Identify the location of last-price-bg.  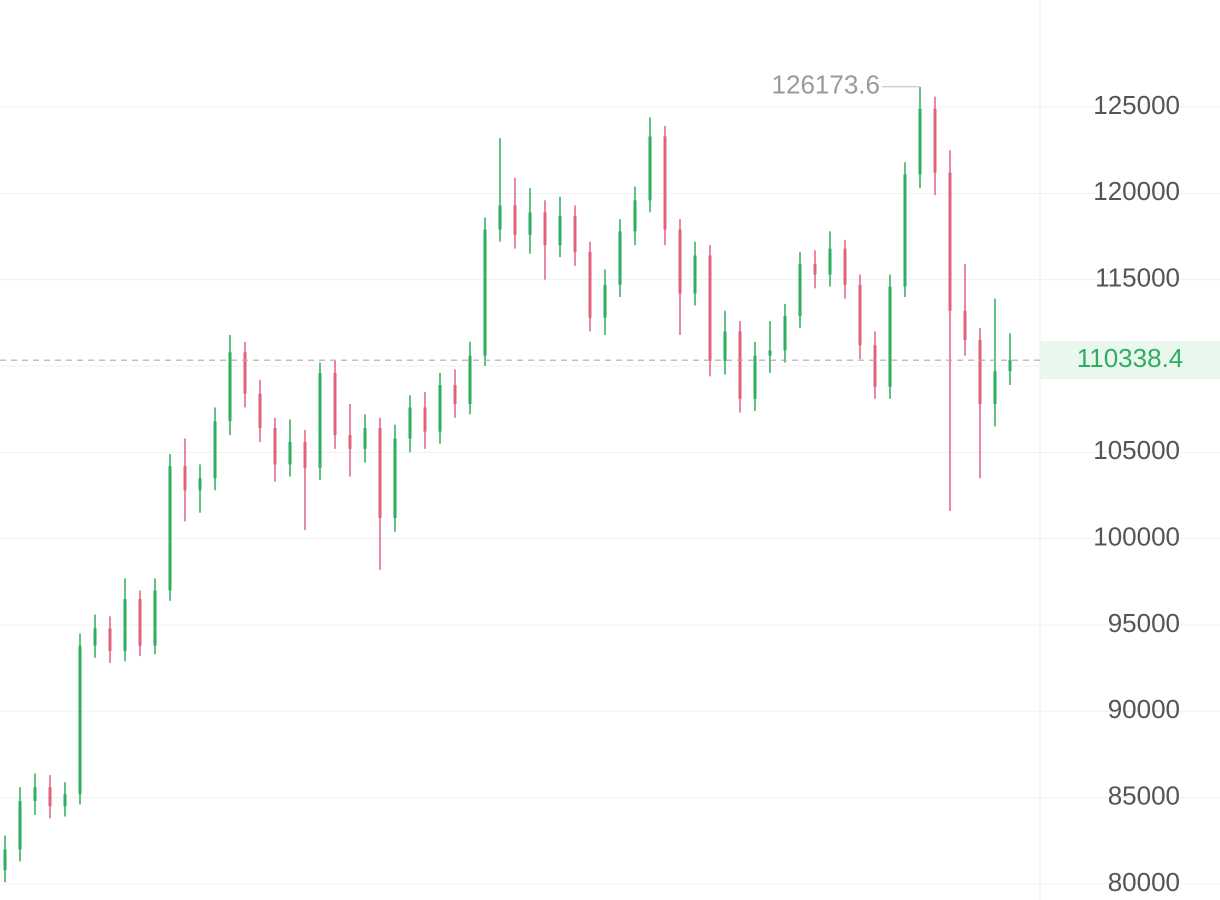
(1130, 360).